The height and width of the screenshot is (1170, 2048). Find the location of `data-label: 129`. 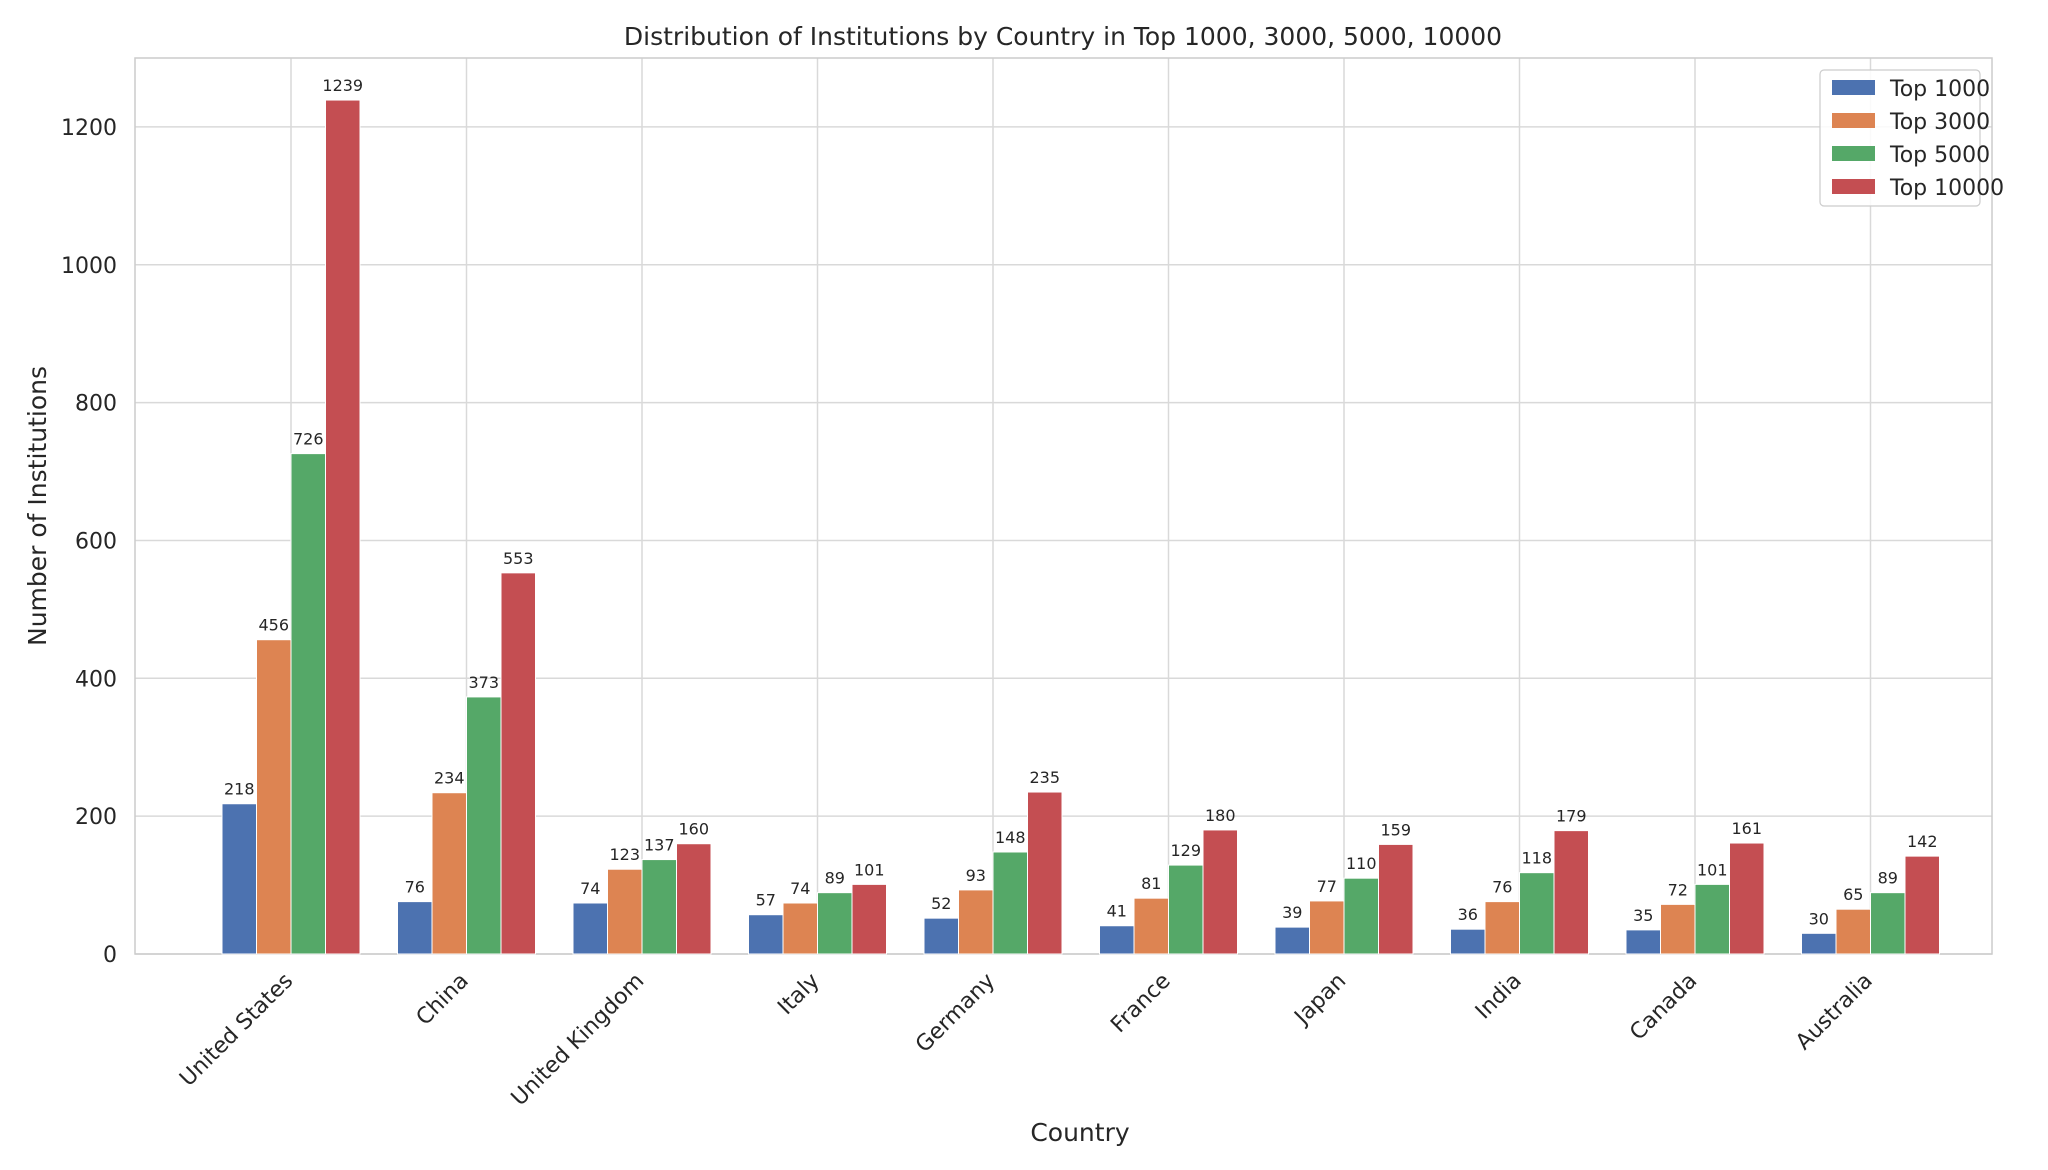

data-label: 129 is located at coordinates (1185, 850).